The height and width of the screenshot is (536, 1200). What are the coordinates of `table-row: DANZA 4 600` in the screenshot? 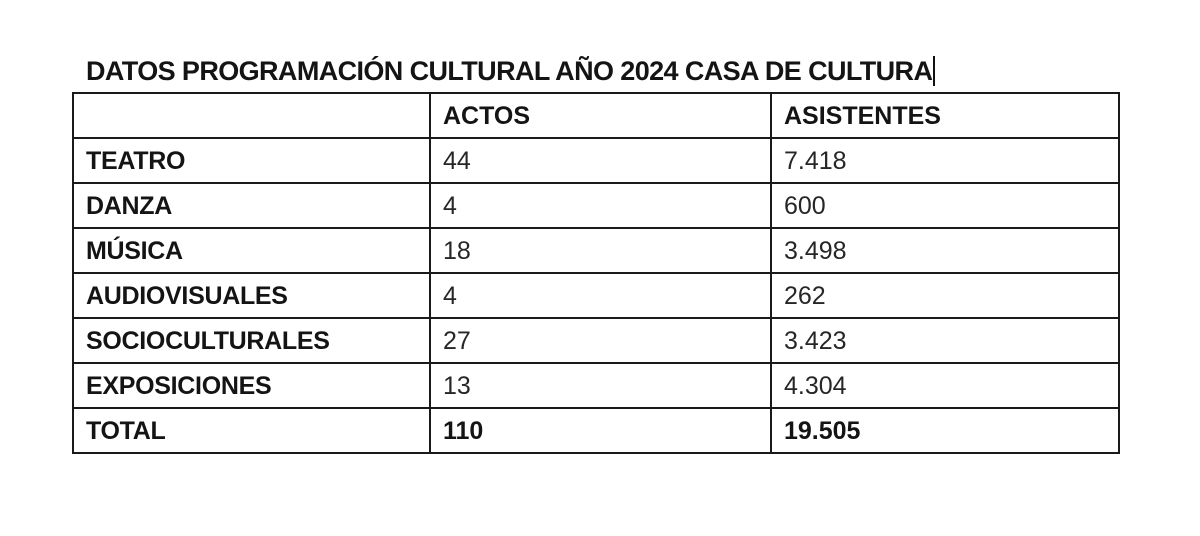 It's located at (596, 205).